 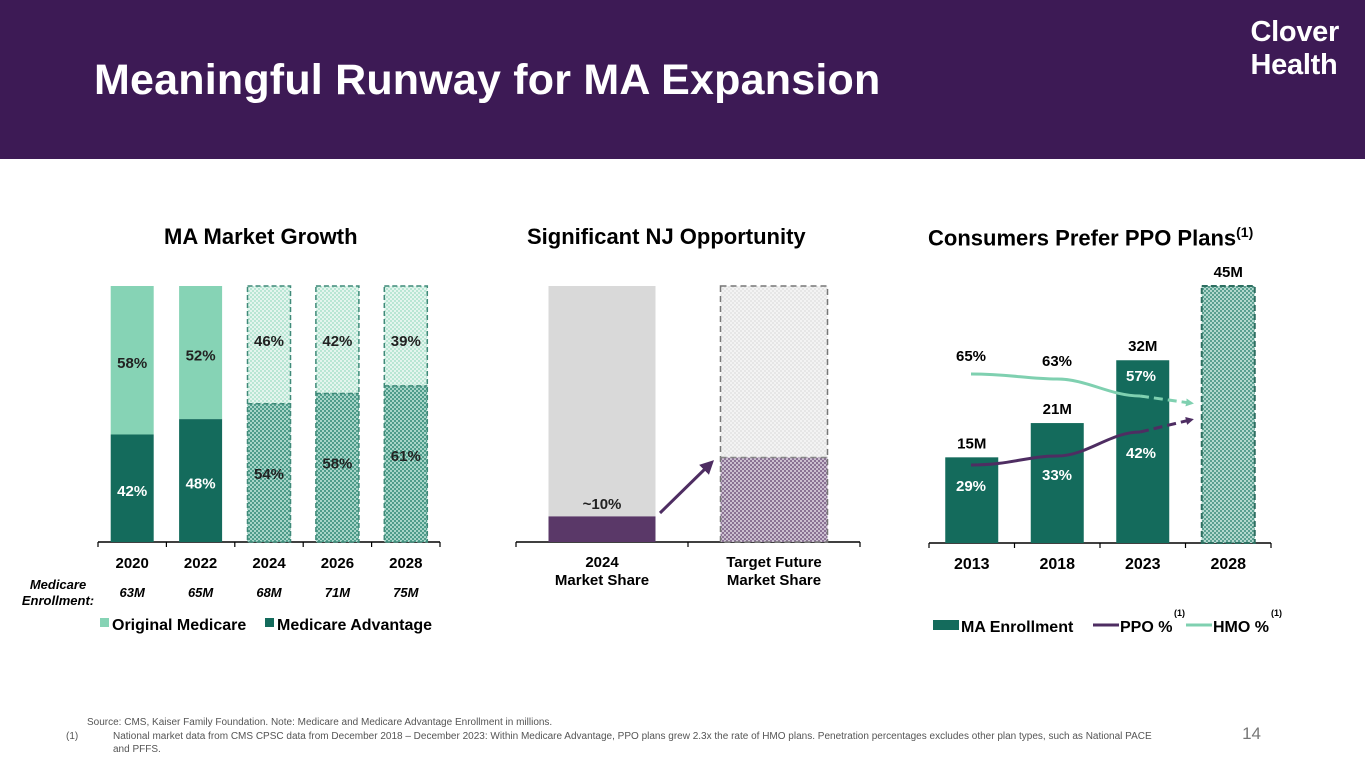 I want to click on chart2-x-label-line1: Target Future, so click(x=774, y=562).